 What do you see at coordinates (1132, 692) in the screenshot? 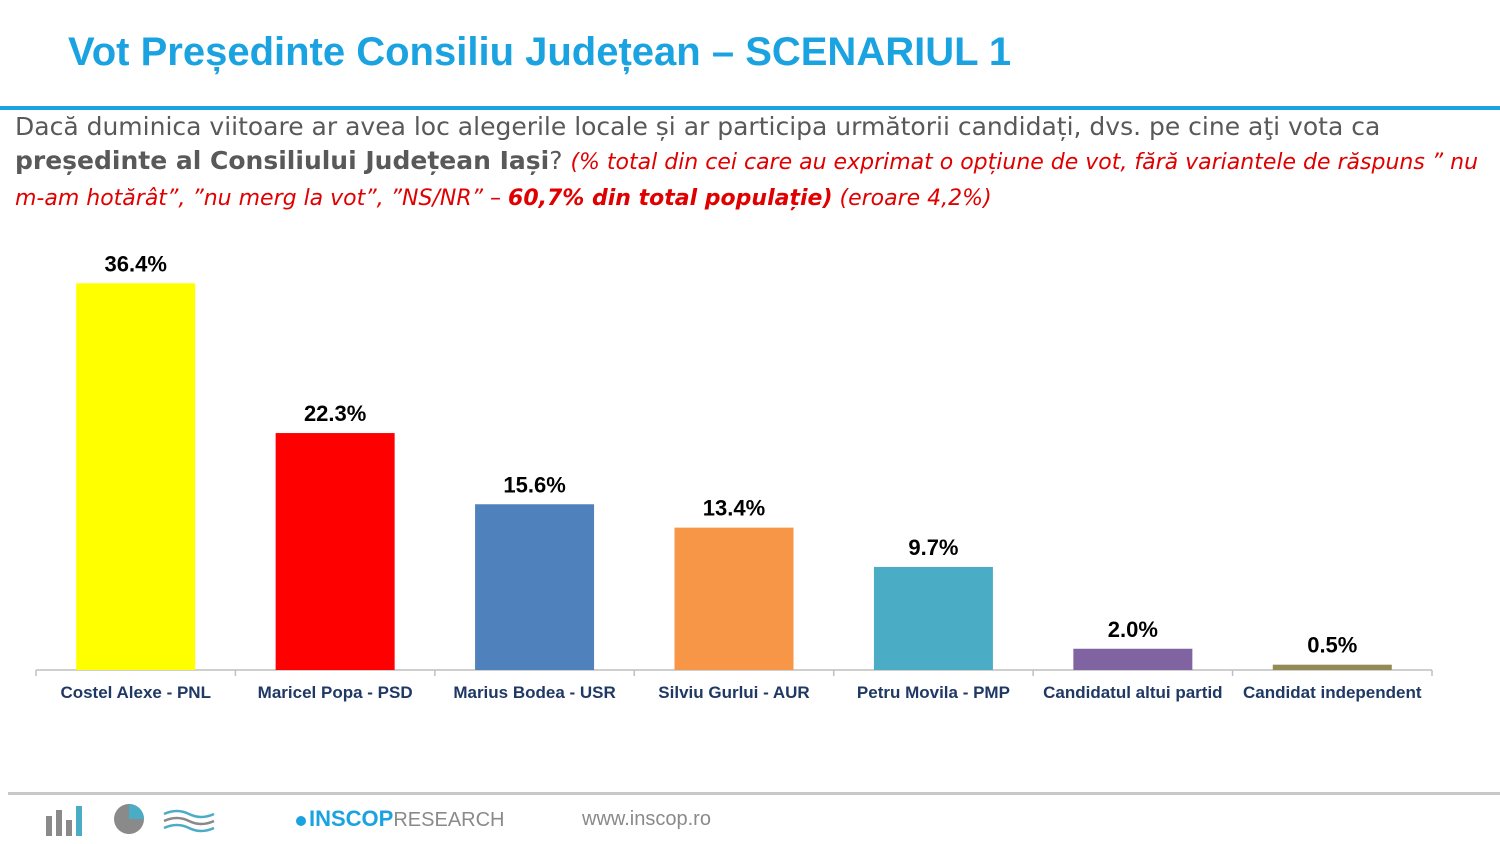
I see `category-label: Candidatul altui partid` at bounding box center [1132, 692].